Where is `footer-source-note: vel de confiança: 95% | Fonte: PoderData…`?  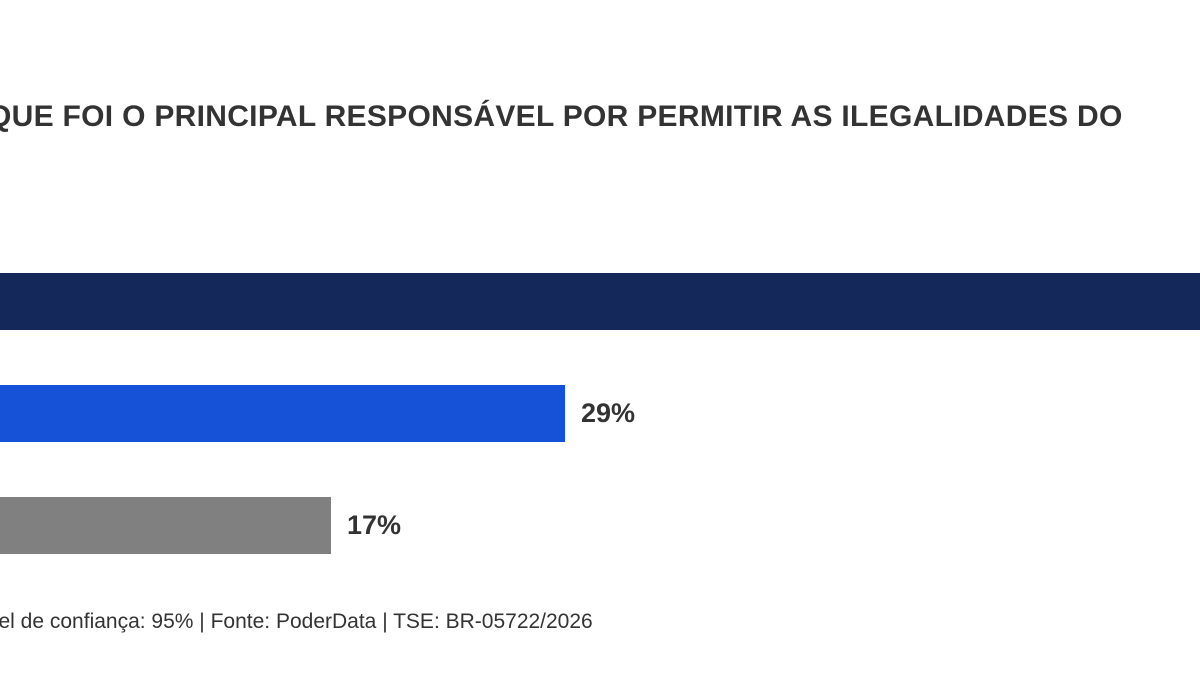 footer-source-note: vel de confiança: 95% | Fonte: PoderData… is located at coordinates (296, 621).